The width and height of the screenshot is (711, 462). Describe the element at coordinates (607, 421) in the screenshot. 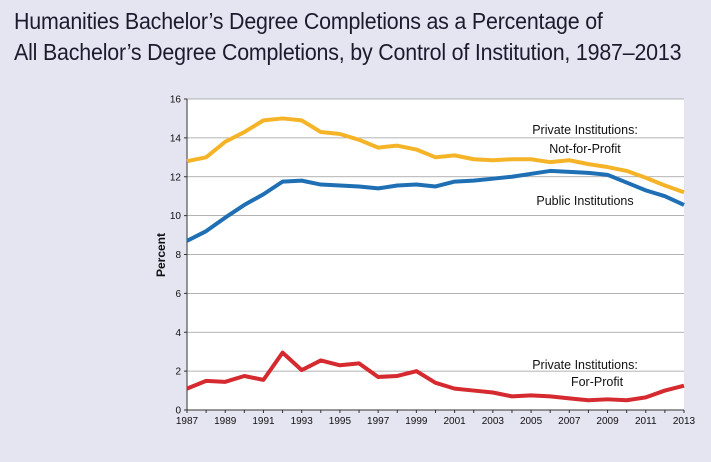

I see `x-tick-label-2009: 2009` at that location.